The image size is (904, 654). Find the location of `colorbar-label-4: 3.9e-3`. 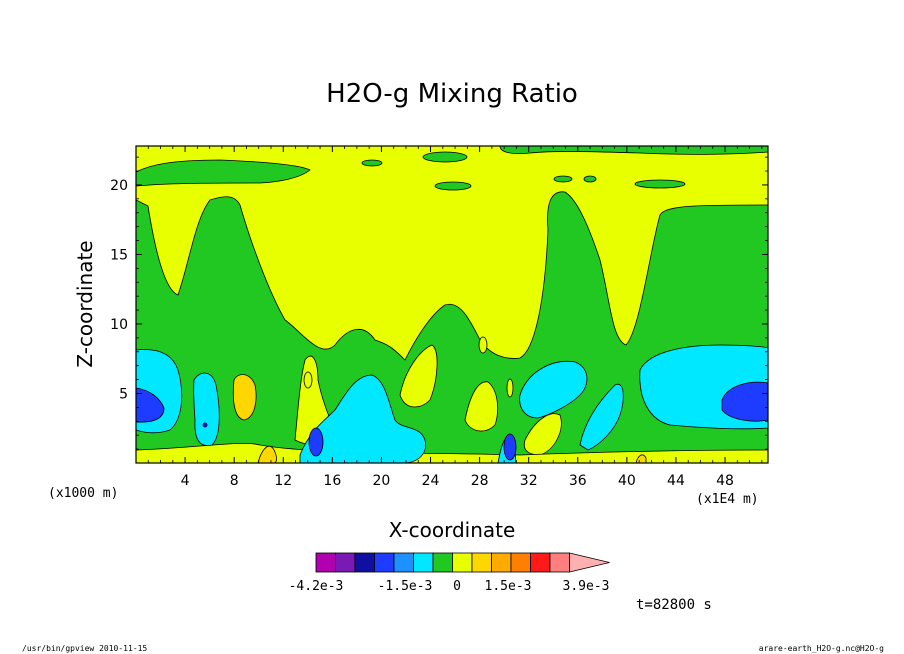

colorbar-label-4: 3.9e-3 is located at coordinates (586, 586).